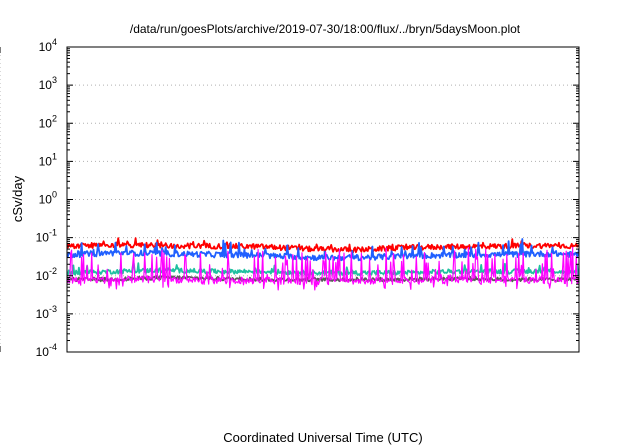 The width and height of the screenshot is (640, 448). I want to click on y-tick-label: 10⁻³, so click(46, 312).